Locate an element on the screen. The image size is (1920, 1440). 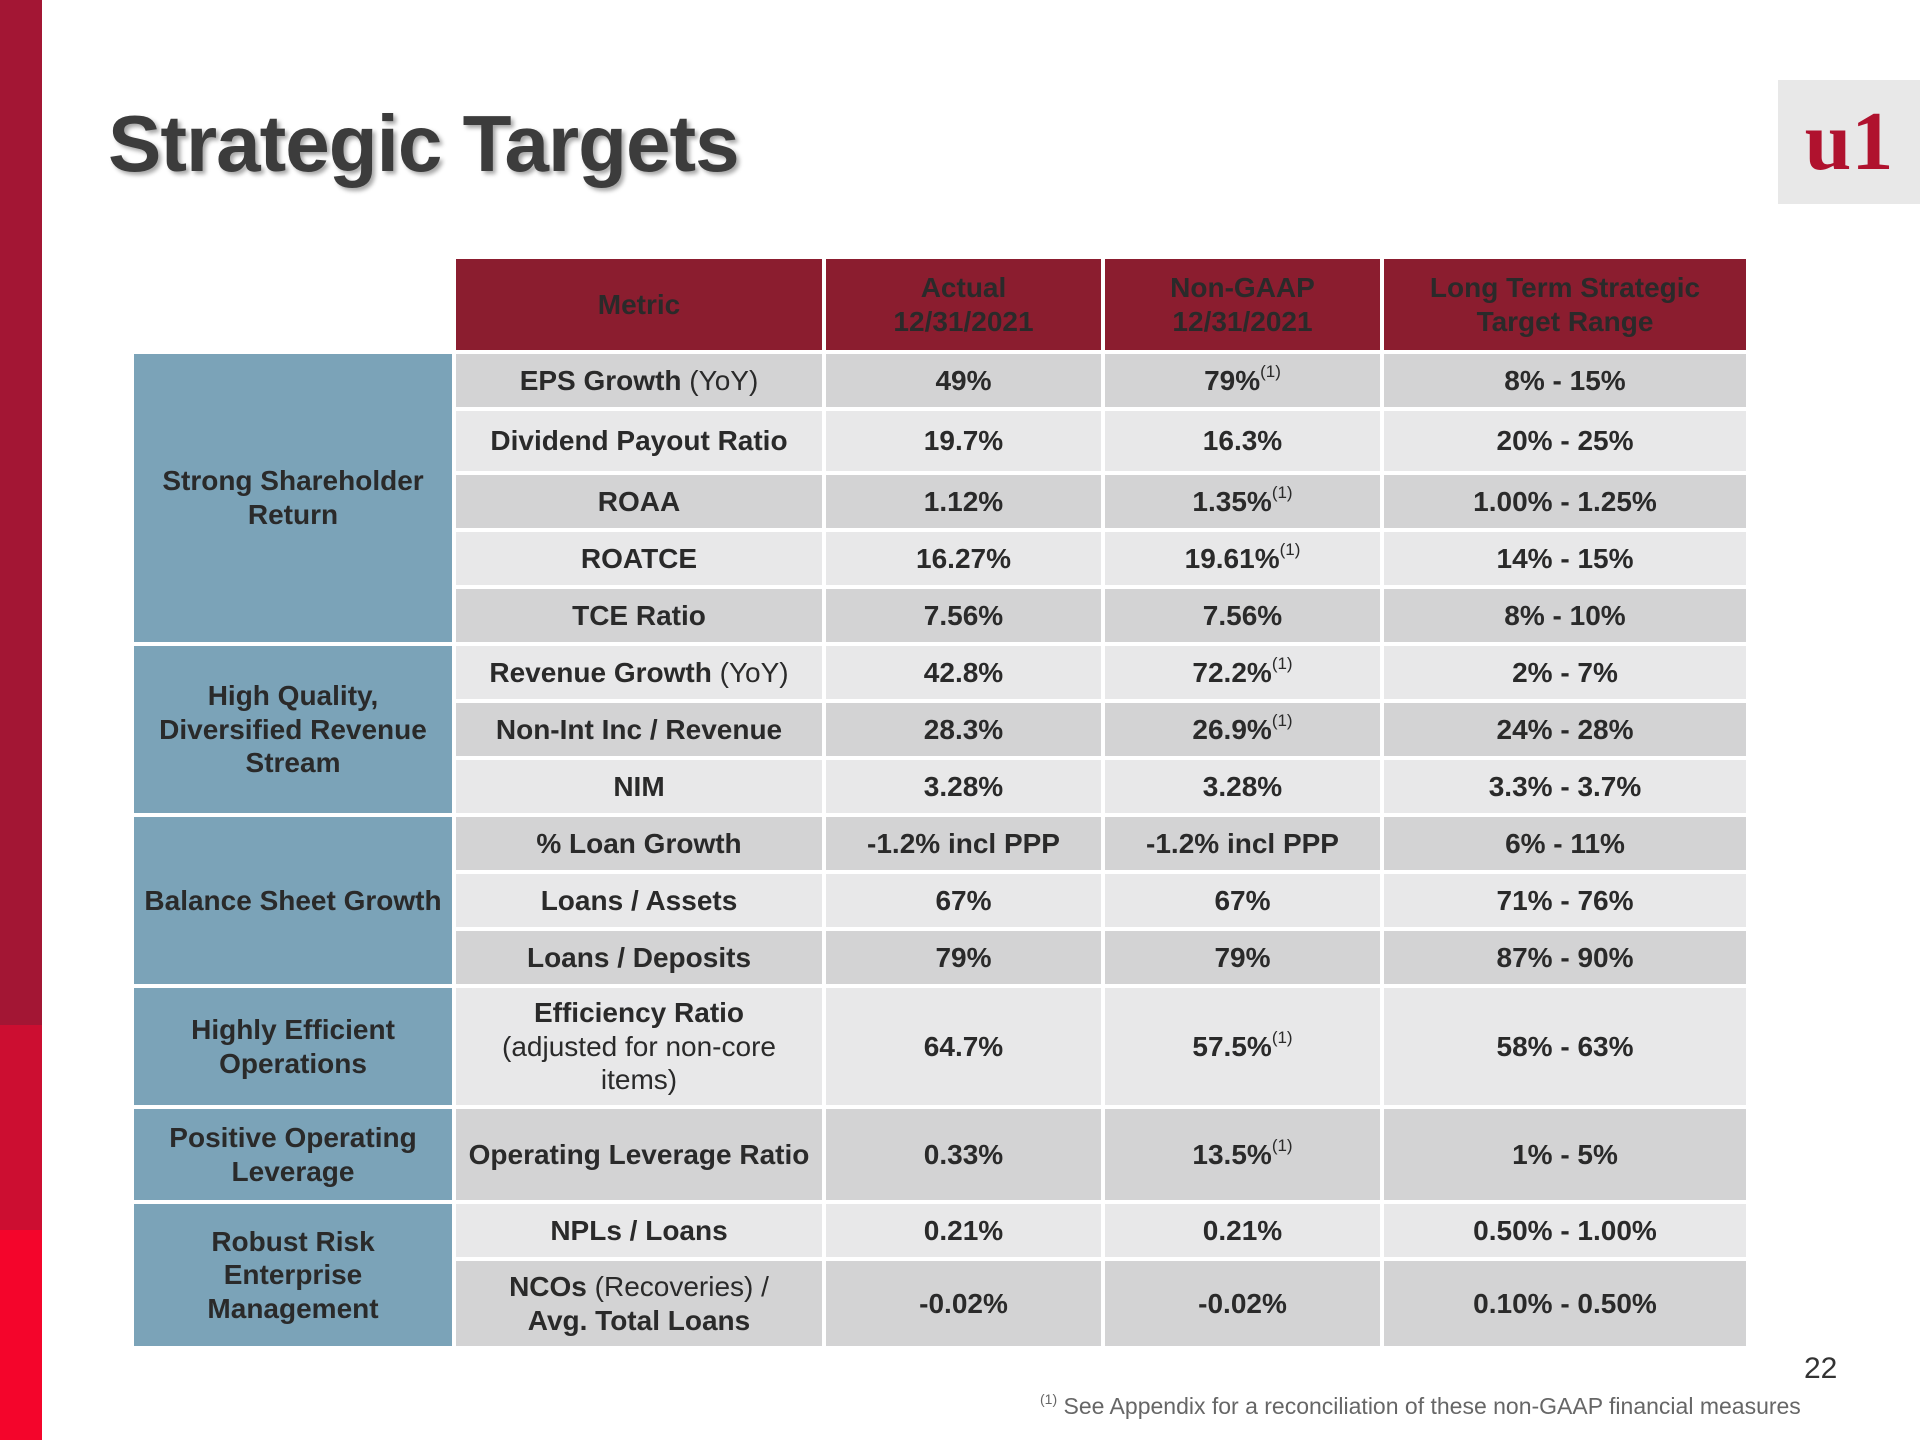
svg-text: u1 is located at coordinates (1849, 142).